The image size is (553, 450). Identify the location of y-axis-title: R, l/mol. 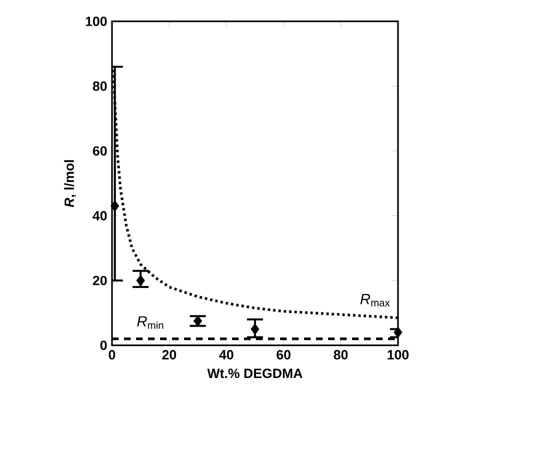
(70, 184).